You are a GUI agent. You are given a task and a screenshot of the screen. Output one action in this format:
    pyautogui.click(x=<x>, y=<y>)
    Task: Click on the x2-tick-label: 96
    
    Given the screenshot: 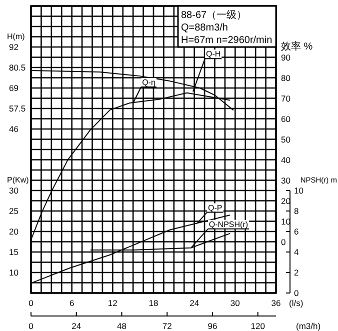 What is the action you would take?
    pyautogui.click(x=213, y=326)
    